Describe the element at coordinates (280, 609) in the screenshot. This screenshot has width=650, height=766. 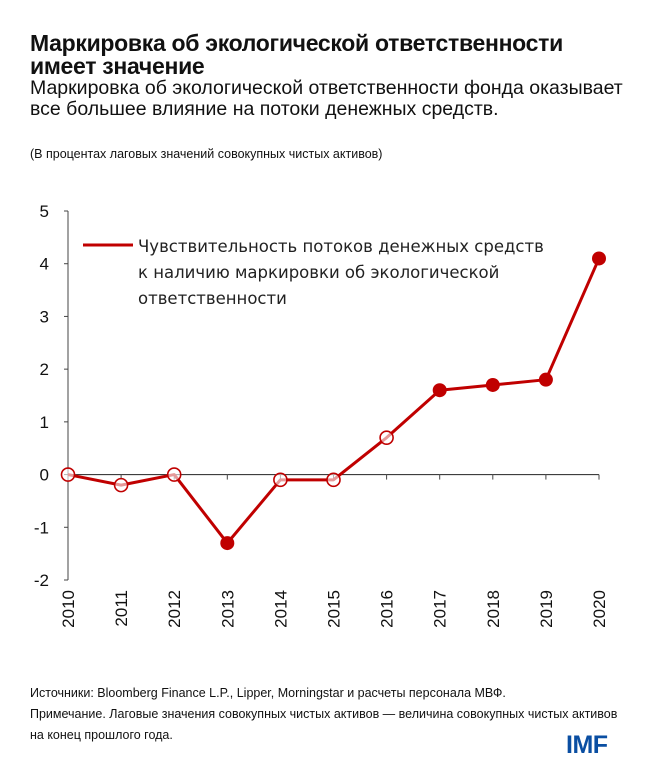
I see `x-tick-label: 2014` at that location.